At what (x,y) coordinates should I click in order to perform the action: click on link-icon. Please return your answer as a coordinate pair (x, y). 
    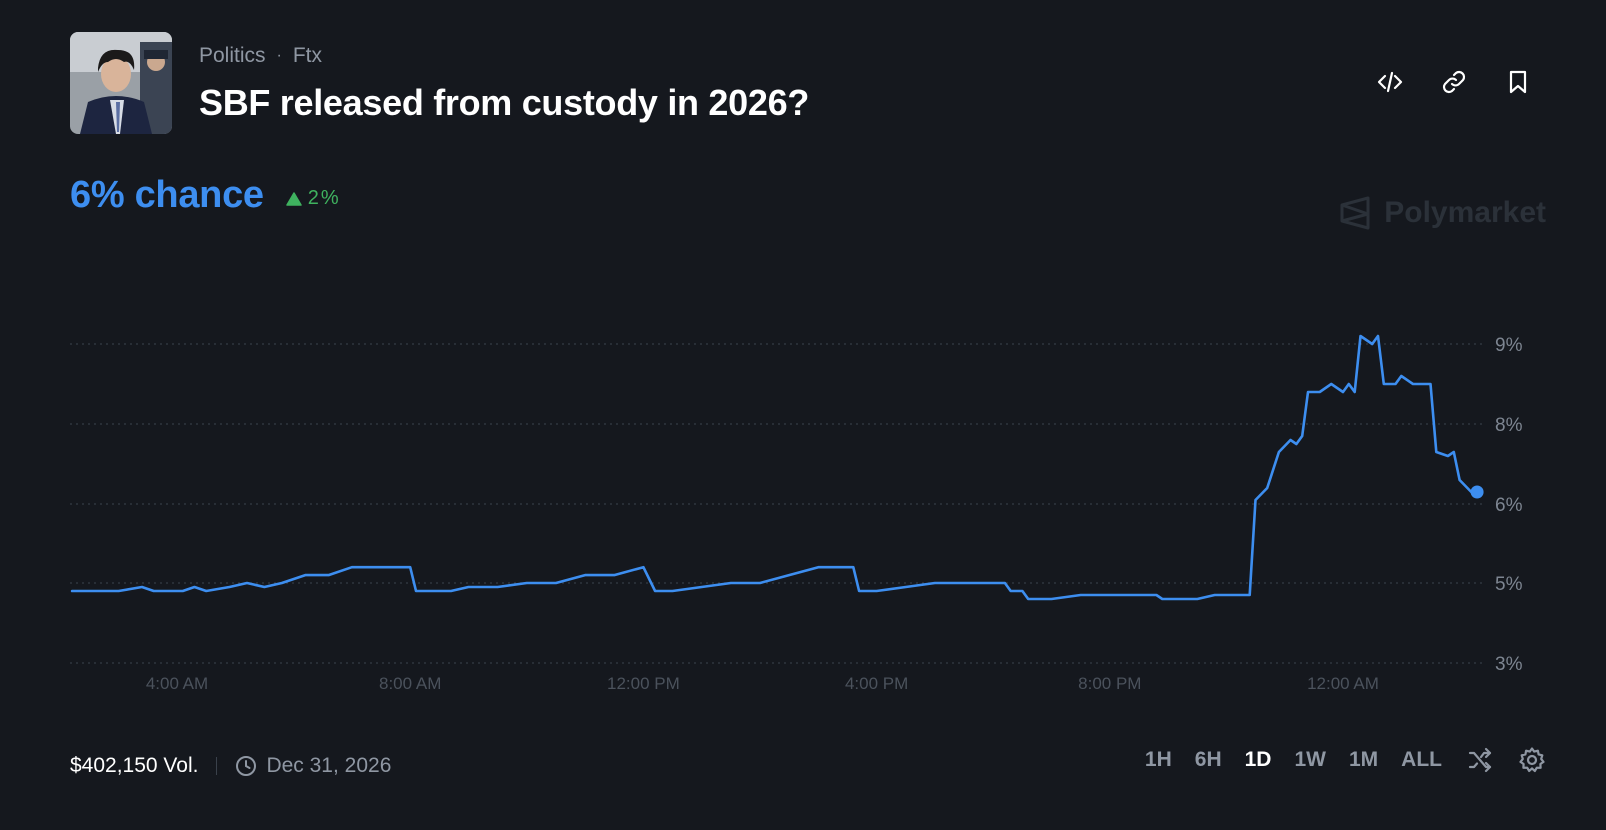
    Looking at the image, I should click on (1454, 82).